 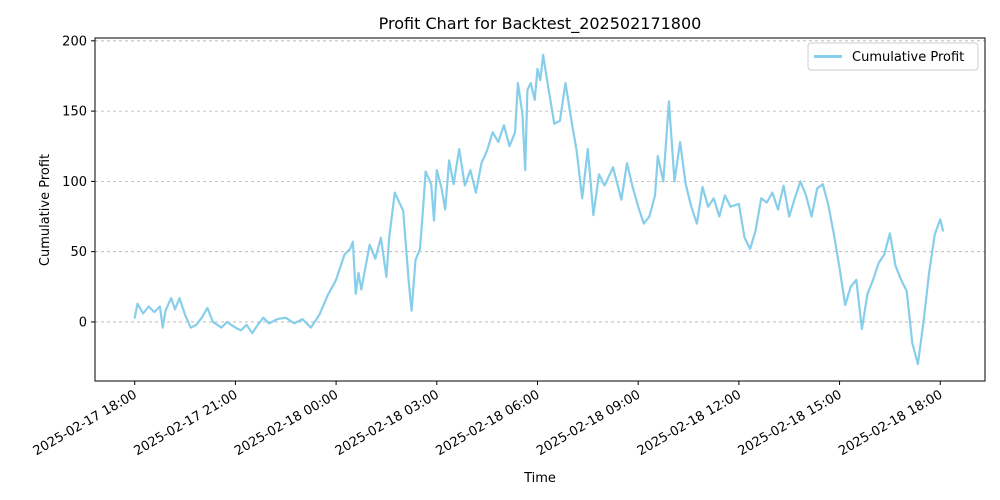 What do you see at coordinates (540, 24) in the screenshot?
I see `chart-title: Profit Chart for Backtest_202502171800` at bounding box center [540, 24].